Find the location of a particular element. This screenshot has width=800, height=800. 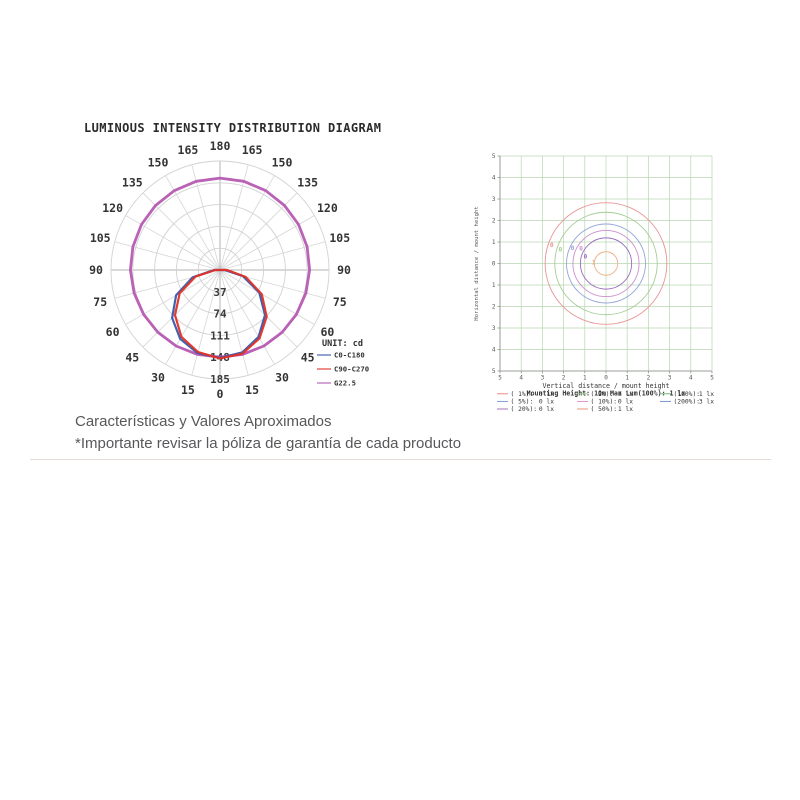

x-tick-label: 0 is located at coordinates (606, 378).